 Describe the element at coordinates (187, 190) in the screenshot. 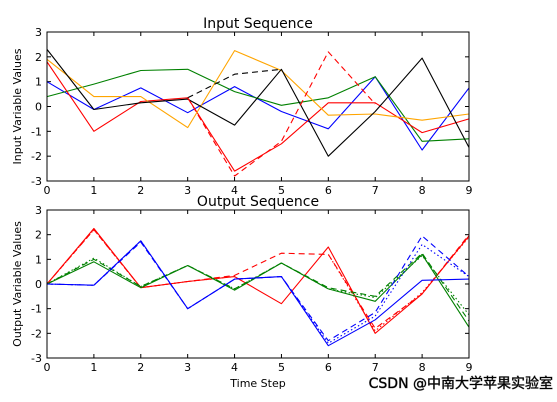

I see `input-x-tick-label: 3` at that location.